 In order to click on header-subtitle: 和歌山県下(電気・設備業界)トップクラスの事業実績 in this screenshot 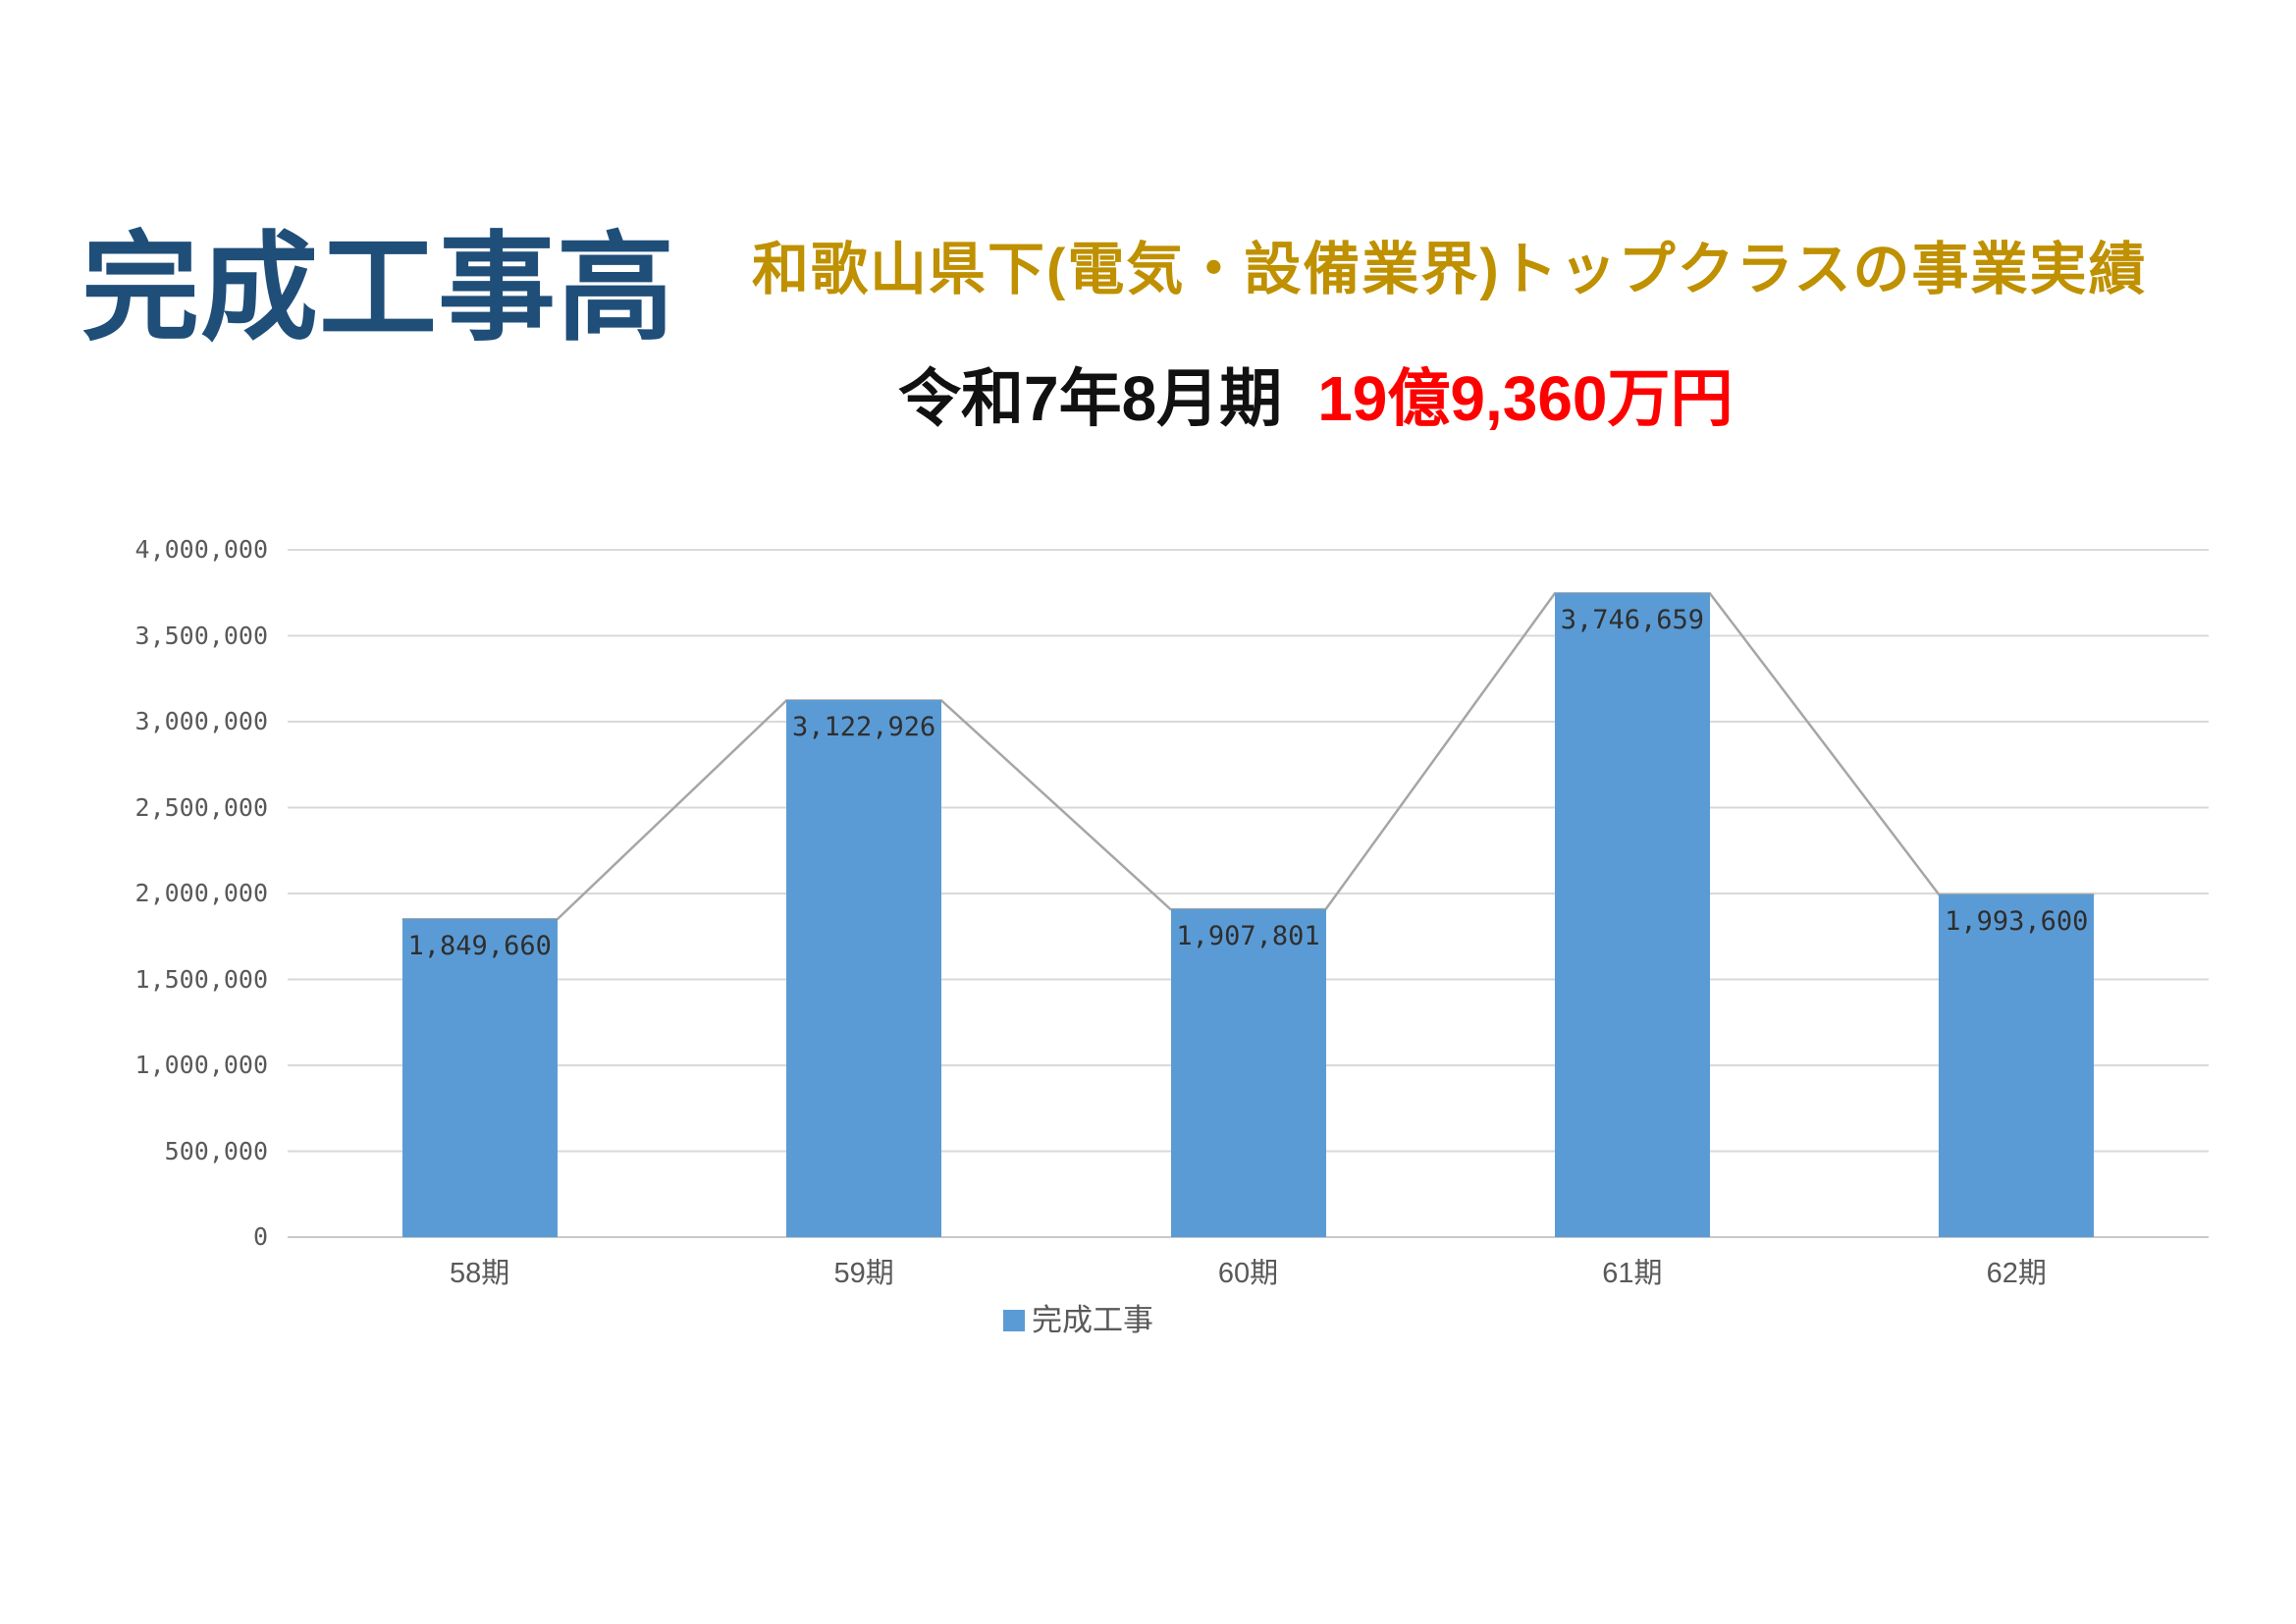, I will do `click(1450, 269)`.